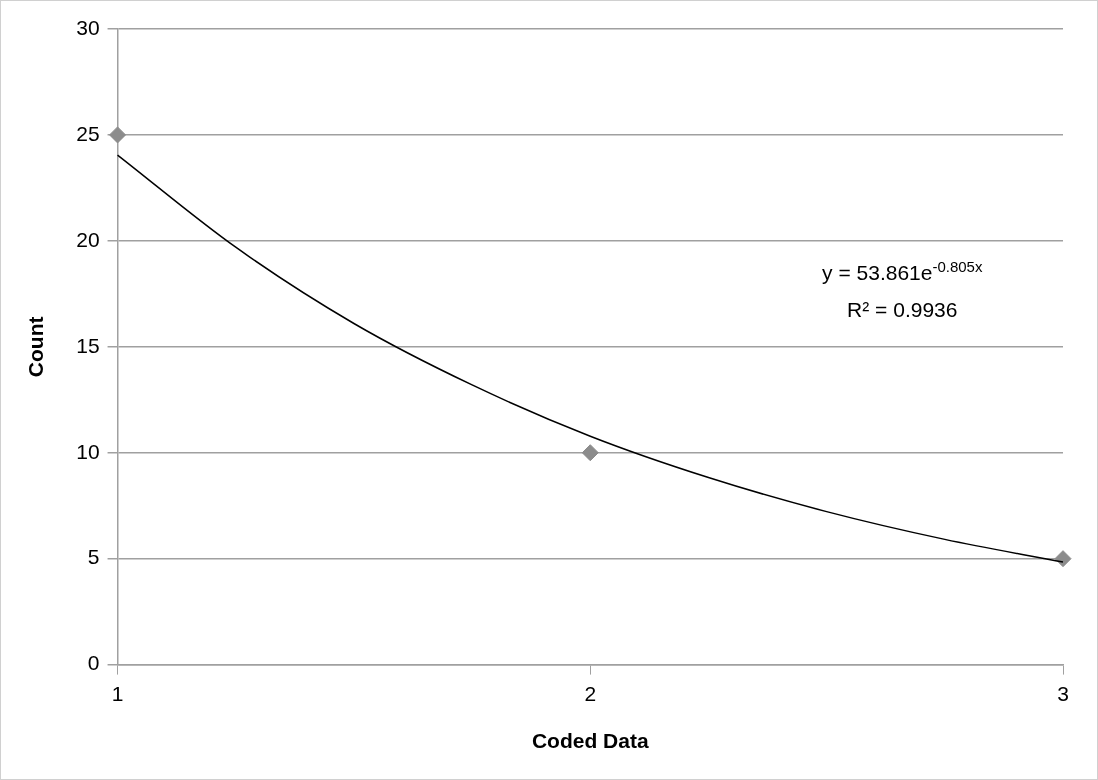  Describe the element at coordinates (902, 310) in the screenshot. I see `annotation: R² = 0.9936` at that location.